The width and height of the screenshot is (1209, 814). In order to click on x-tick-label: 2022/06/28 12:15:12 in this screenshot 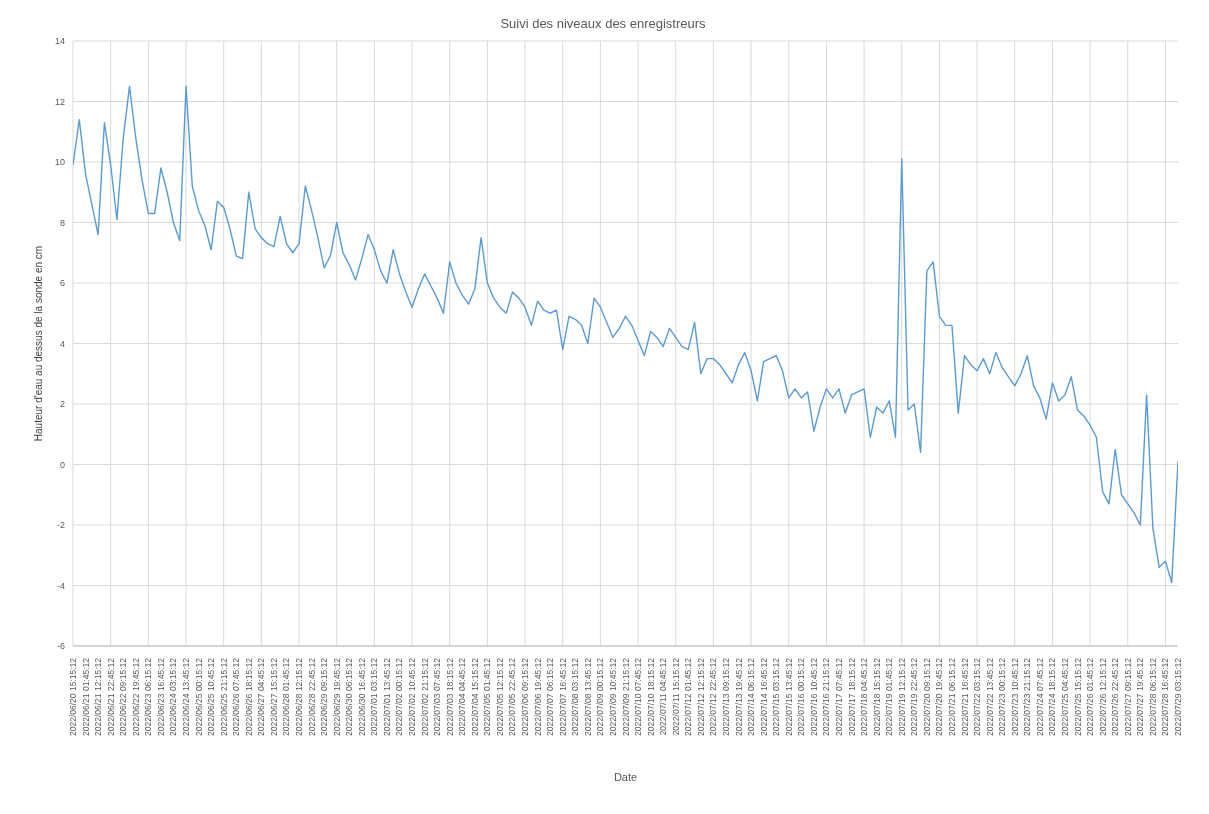, I will do `click(299, 696)`.